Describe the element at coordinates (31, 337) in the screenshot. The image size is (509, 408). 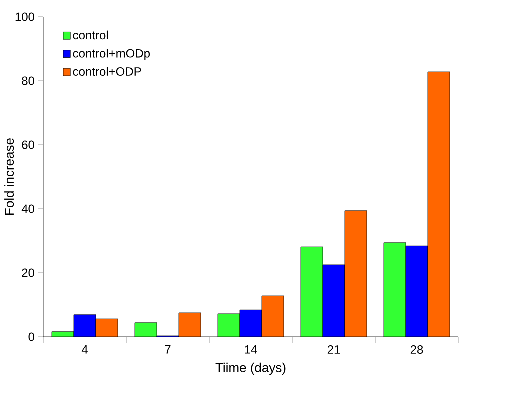
I see `y-tick-label: 0` at that location.